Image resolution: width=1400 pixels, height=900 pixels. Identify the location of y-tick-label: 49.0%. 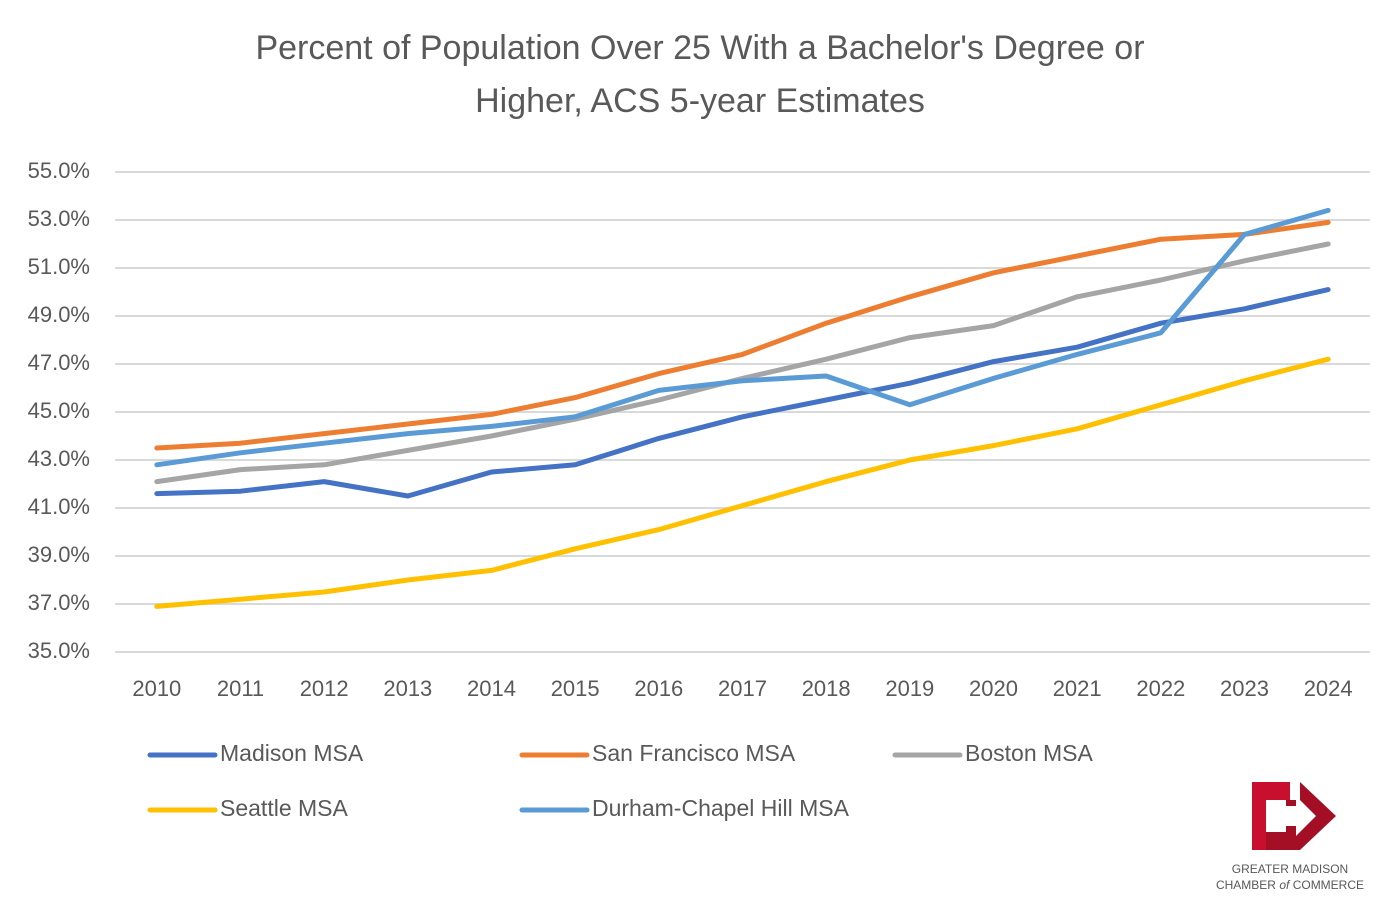
(59, 314).